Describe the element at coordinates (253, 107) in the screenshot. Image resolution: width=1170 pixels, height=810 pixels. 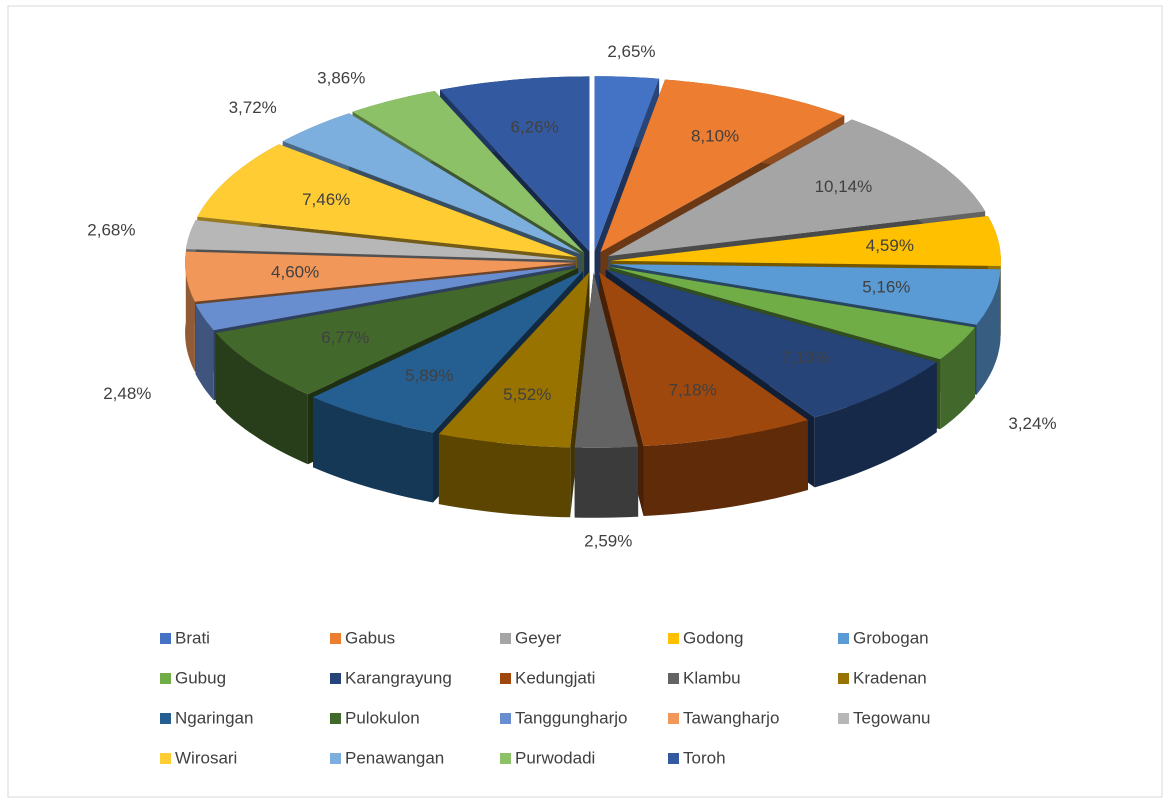
I see `data-label: 3,72%` at that location.